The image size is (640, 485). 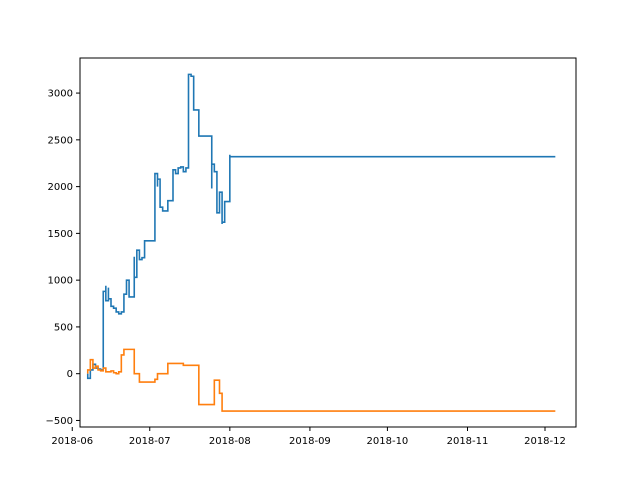 What do you see at coordinates (60, 281) in the screenshot?
I see `y-tick-label: 1000` at bounding box center [60, 281].